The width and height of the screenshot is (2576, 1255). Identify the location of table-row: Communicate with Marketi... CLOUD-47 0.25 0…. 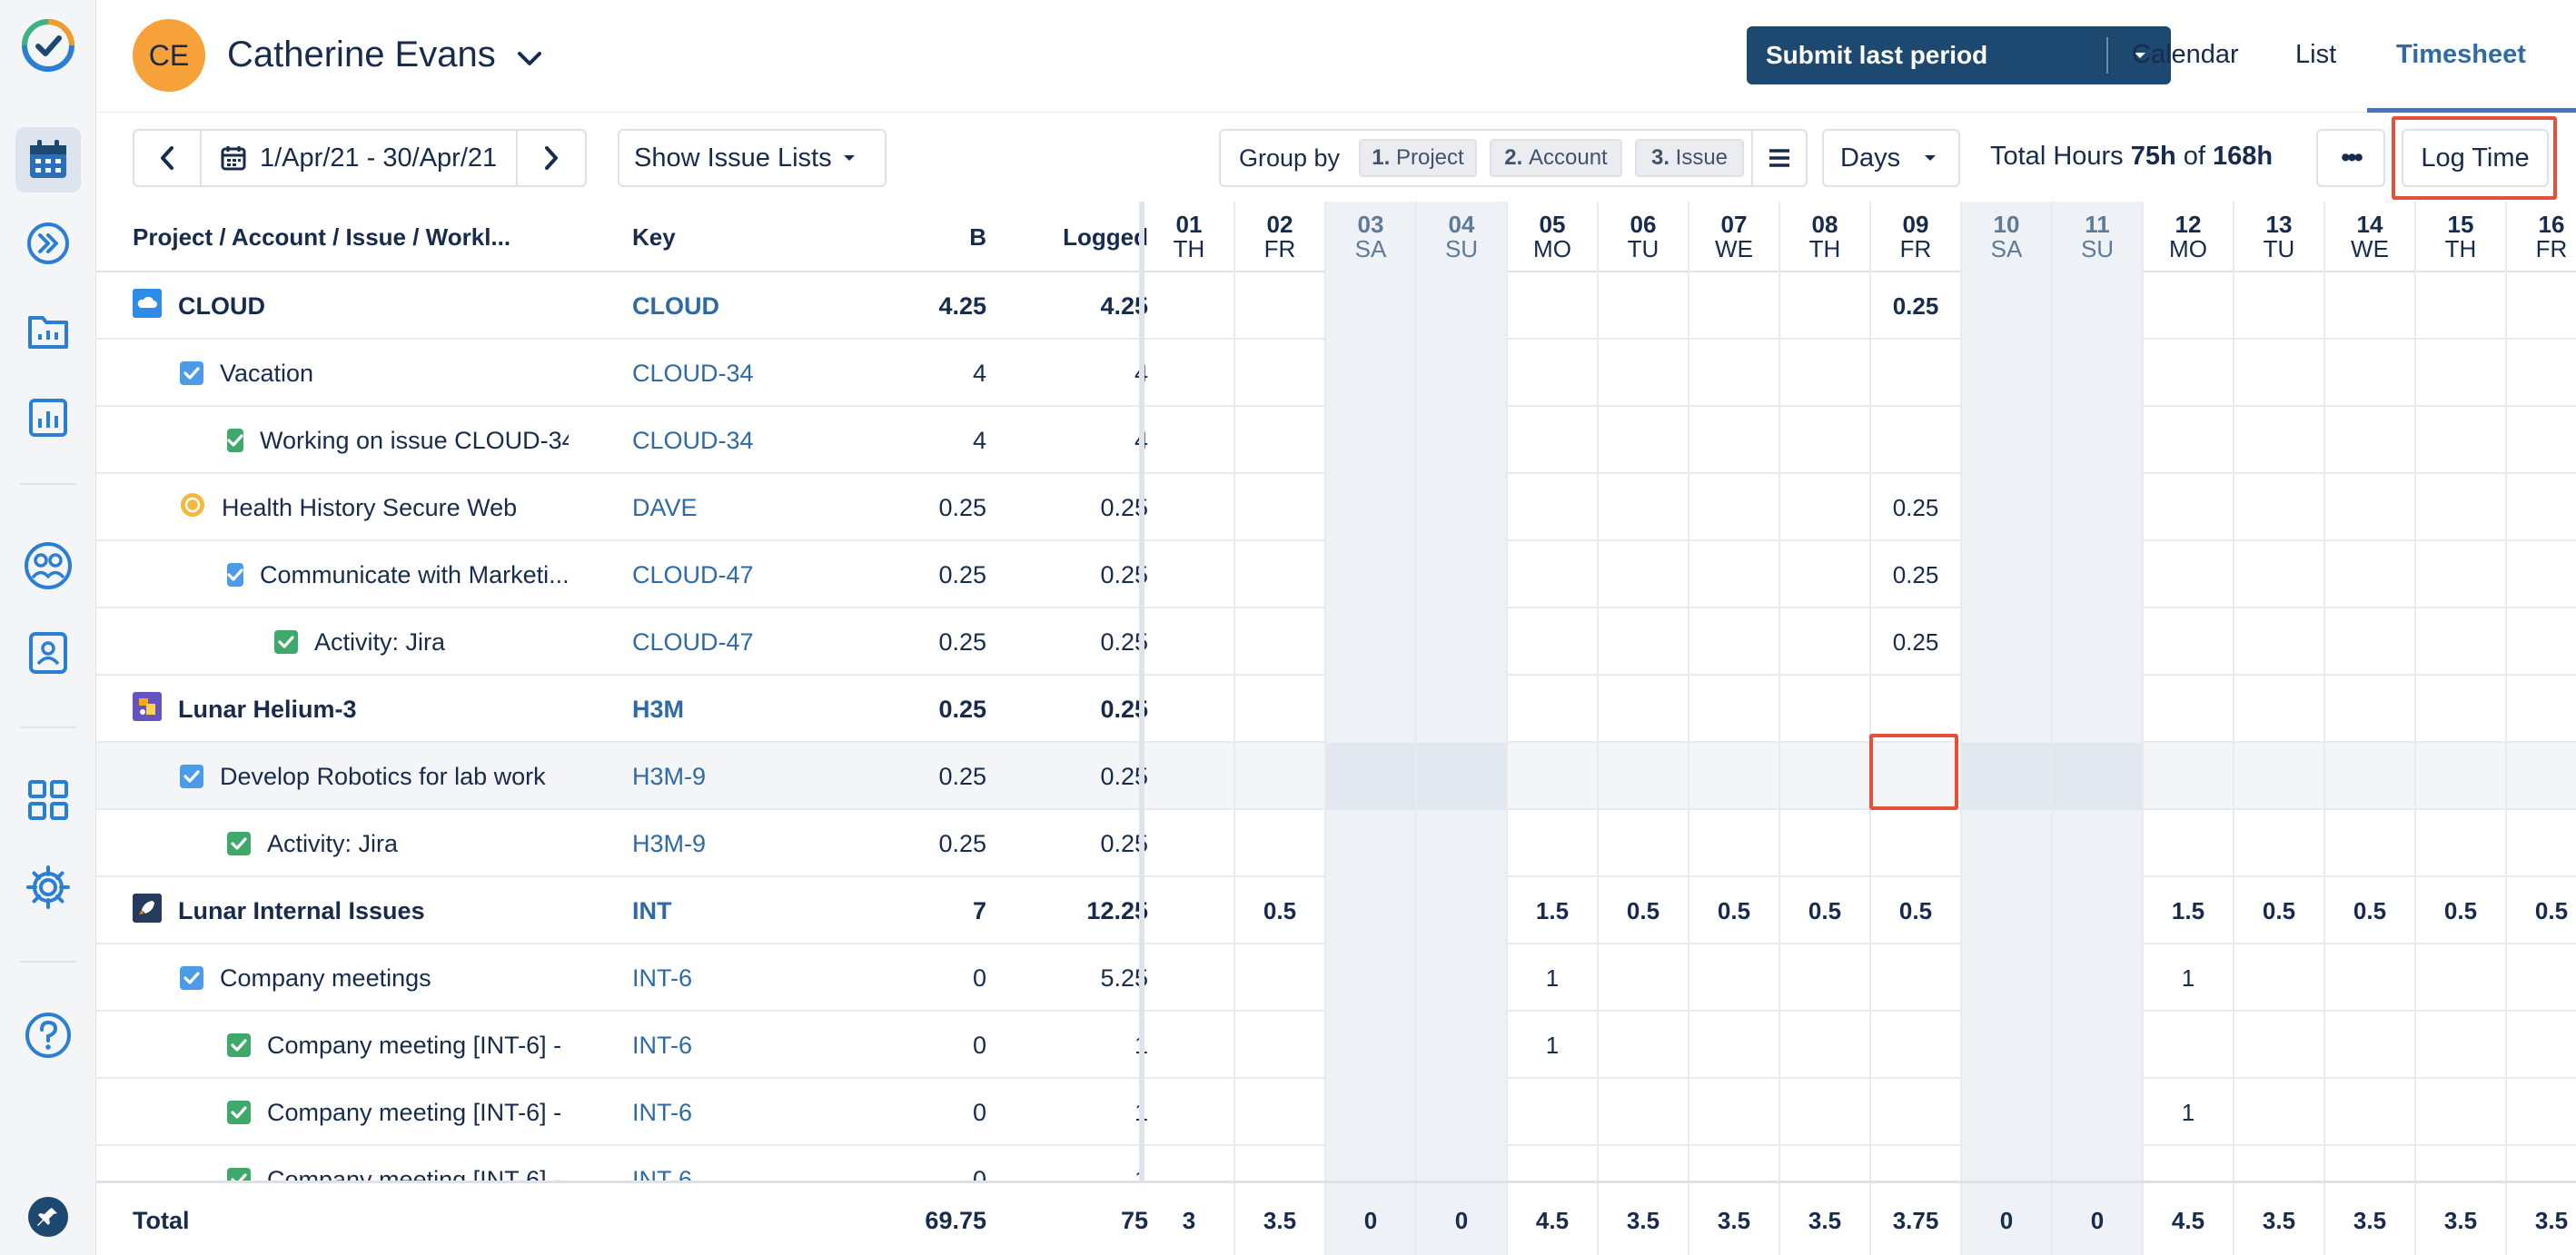
(1336, 574).